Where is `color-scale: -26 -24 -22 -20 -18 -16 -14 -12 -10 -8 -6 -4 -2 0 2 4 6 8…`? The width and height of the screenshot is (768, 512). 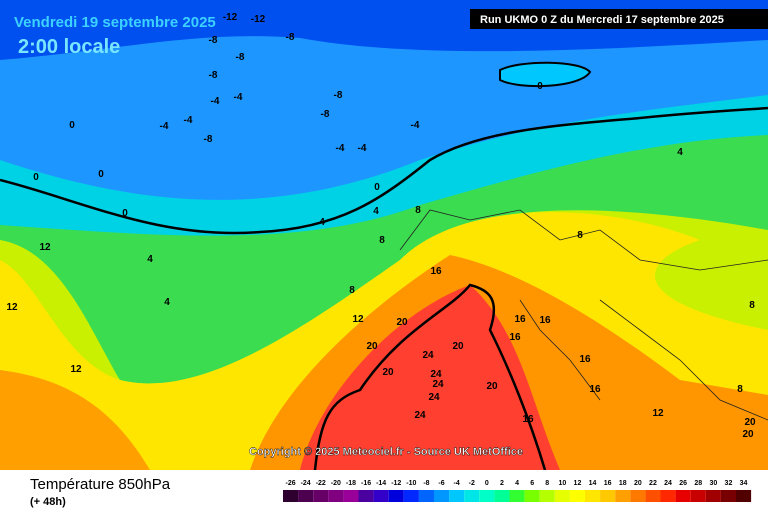
color-scale: -26 -24 -22 -20 -18 -16 -14 -12 -10 -8 -6 -4 -2 0 2 4 6 8… is located at coordinates (517, 491).